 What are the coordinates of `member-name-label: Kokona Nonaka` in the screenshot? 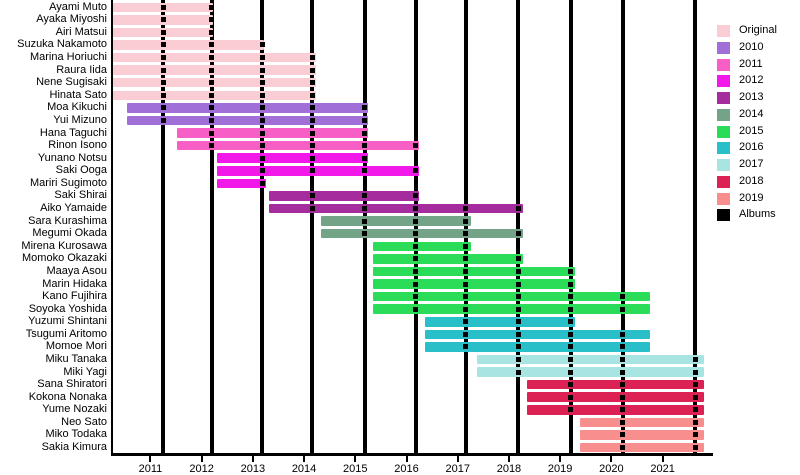 It's located at (67, 396).